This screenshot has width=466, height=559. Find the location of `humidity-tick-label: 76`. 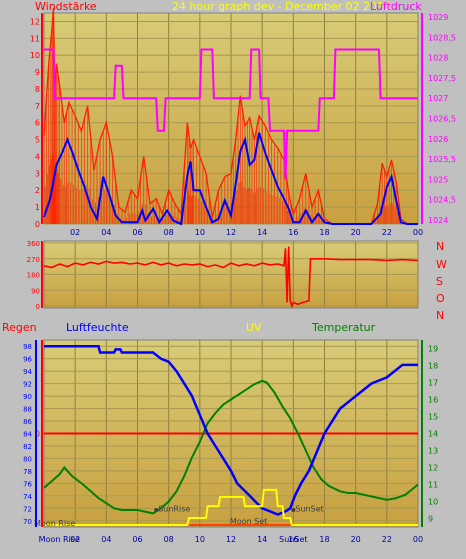

humidity-tick-label: 76 is located at coordinates (27, 484).